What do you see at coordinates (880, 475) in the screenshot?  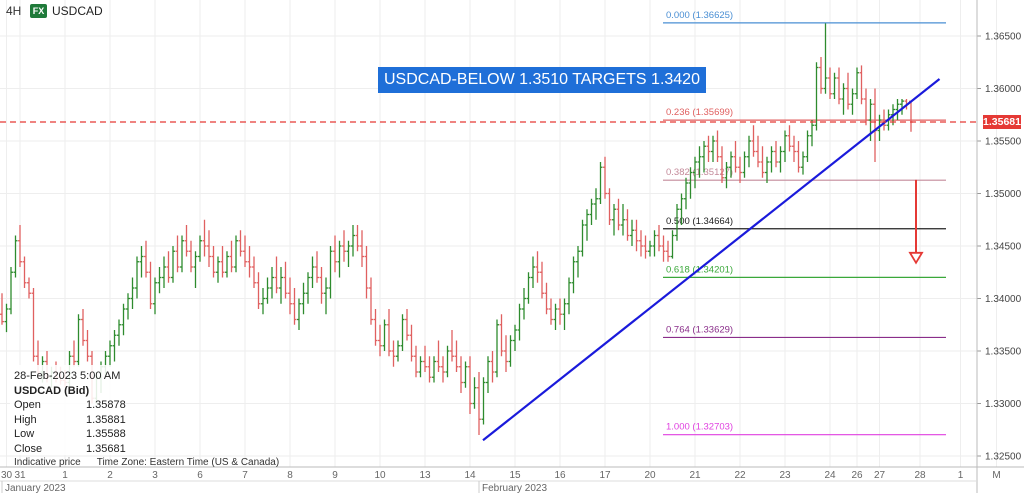 I see `x-tick-label: 27` at bounding box center [880, 475].